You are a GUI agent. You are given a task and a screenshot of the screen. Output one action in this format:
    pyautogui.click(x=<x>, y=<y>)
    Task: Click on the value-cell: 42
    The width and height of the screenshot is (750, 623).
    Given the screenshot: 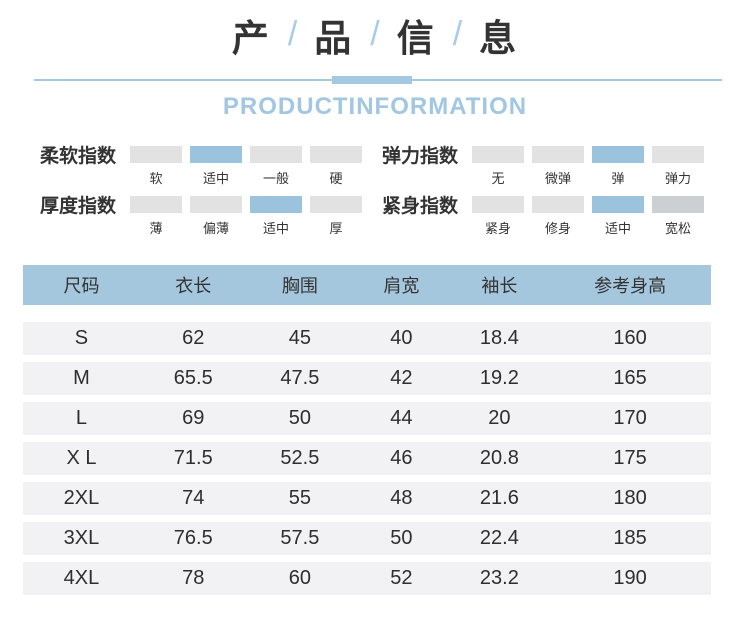 What is the action you would take?
    pyautogui.click(x=401, y=378)
    